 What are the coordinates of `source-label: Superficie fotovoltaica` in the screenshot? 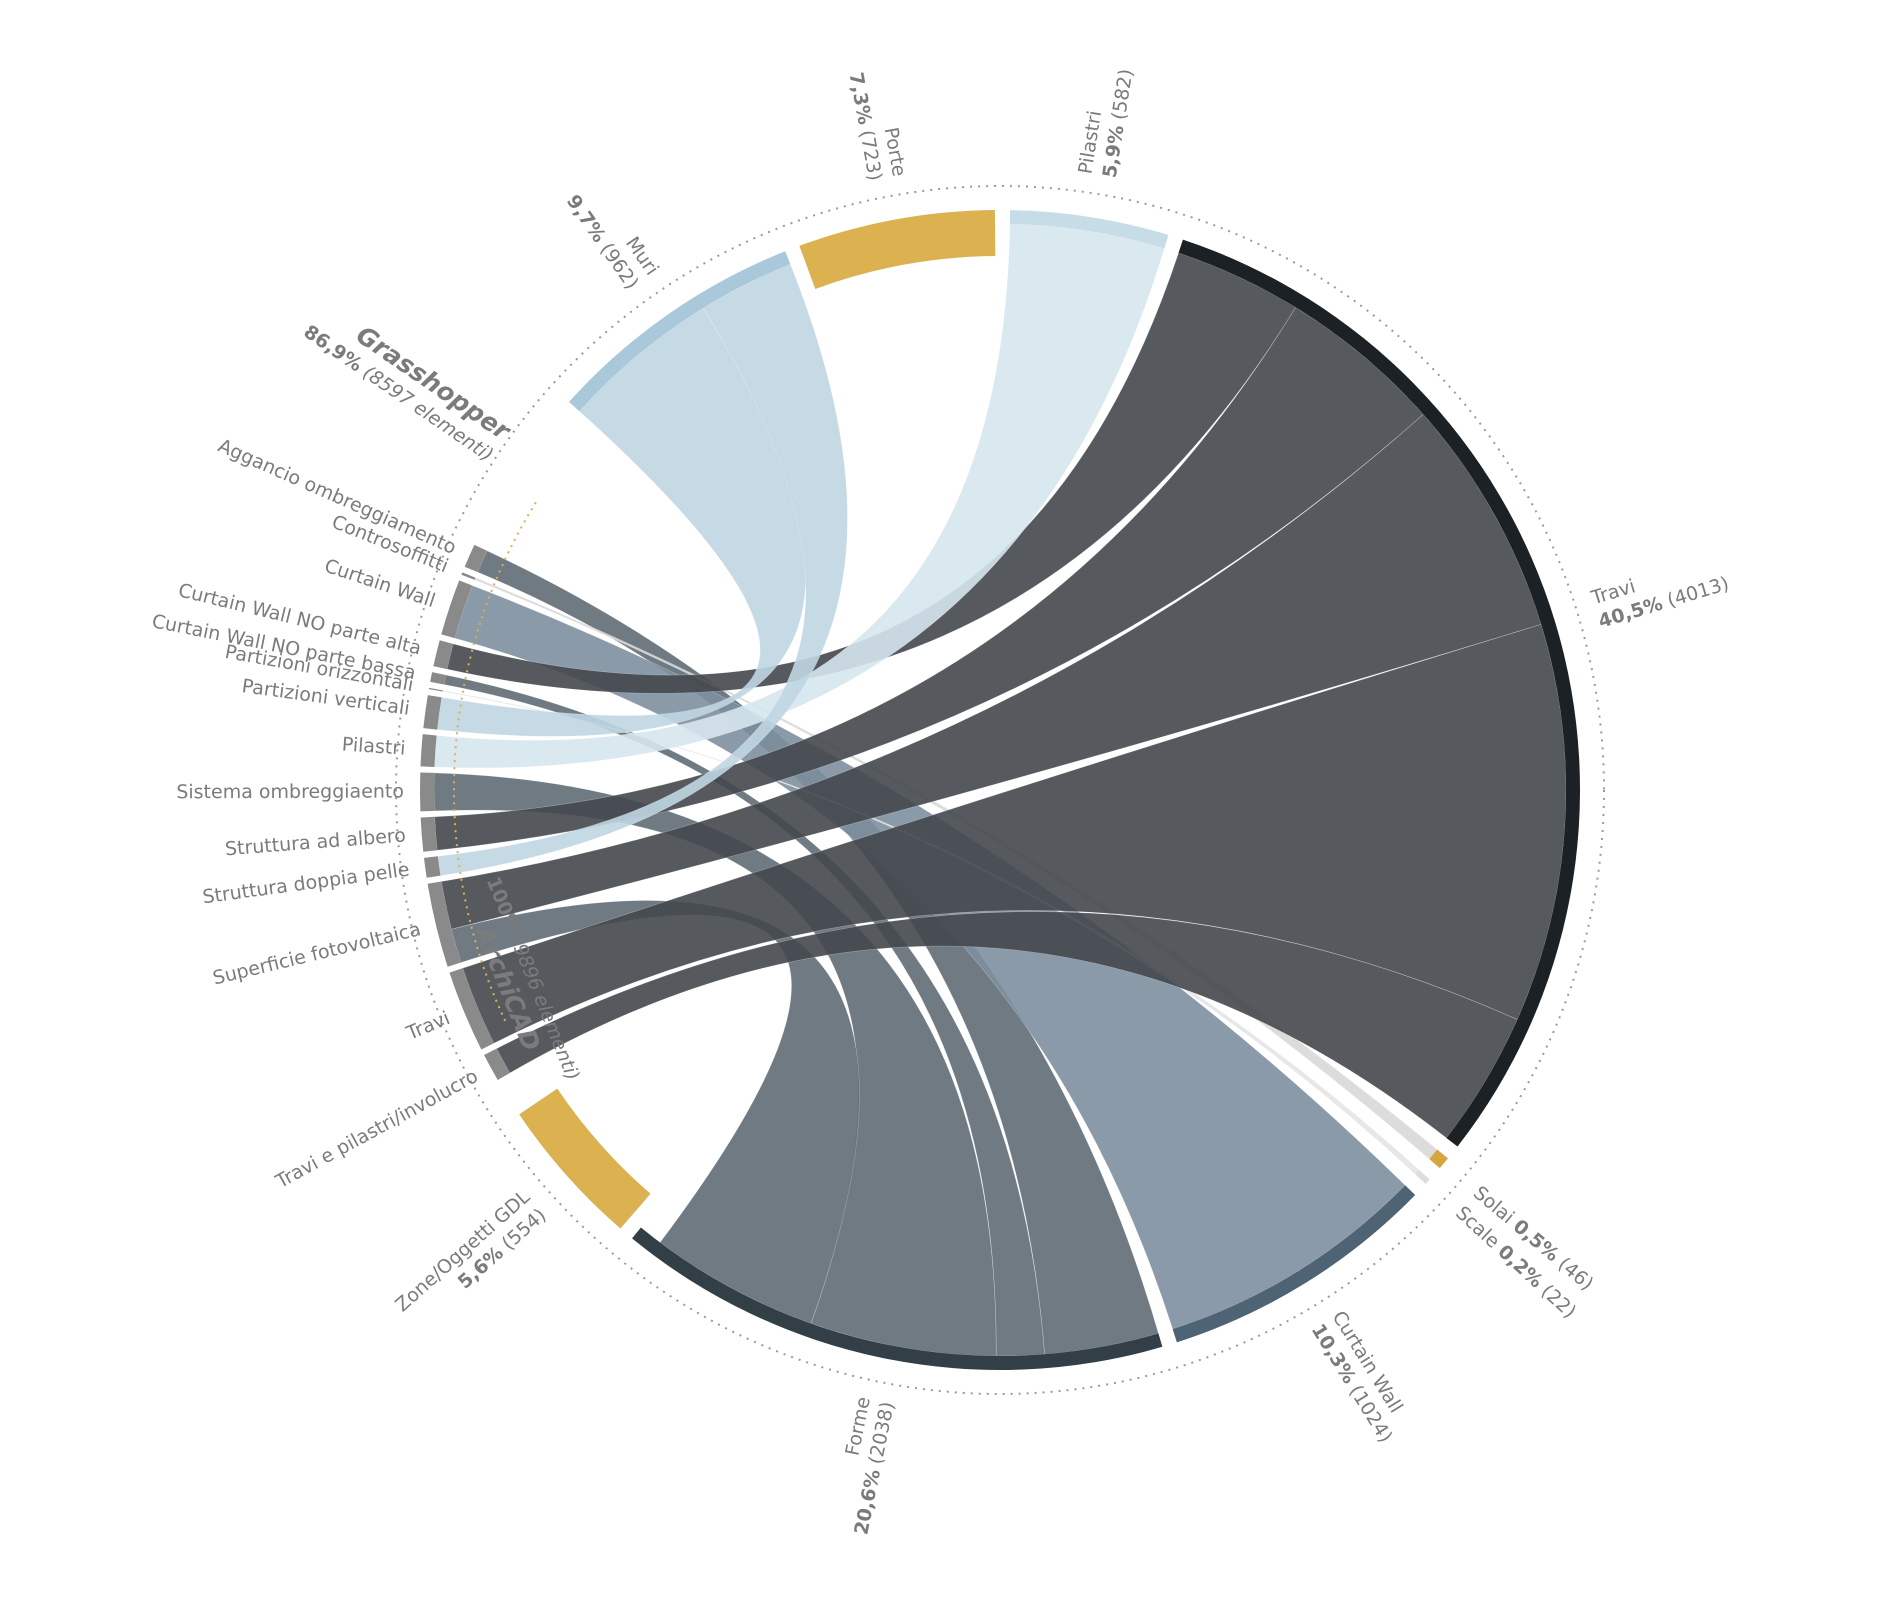 It's located at (317, 953).